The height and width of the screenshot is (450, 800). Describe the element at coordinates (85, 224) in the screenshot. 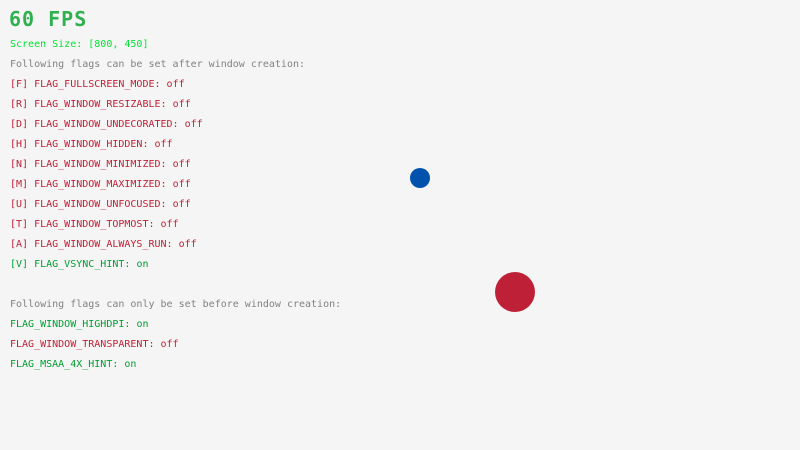

I see `flag-label: [T] FLAG_WINDOW_TOPMOST:` at that location.